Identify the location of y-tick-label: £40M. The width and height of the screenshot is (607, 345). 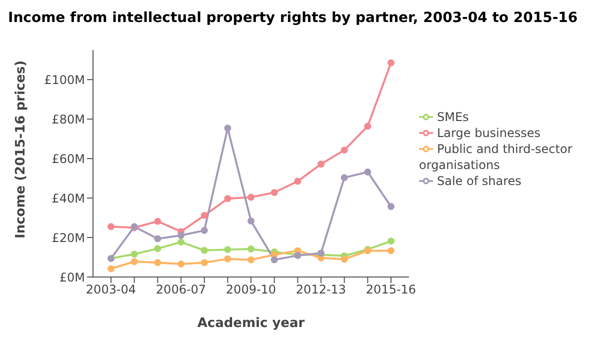
(68, 198).